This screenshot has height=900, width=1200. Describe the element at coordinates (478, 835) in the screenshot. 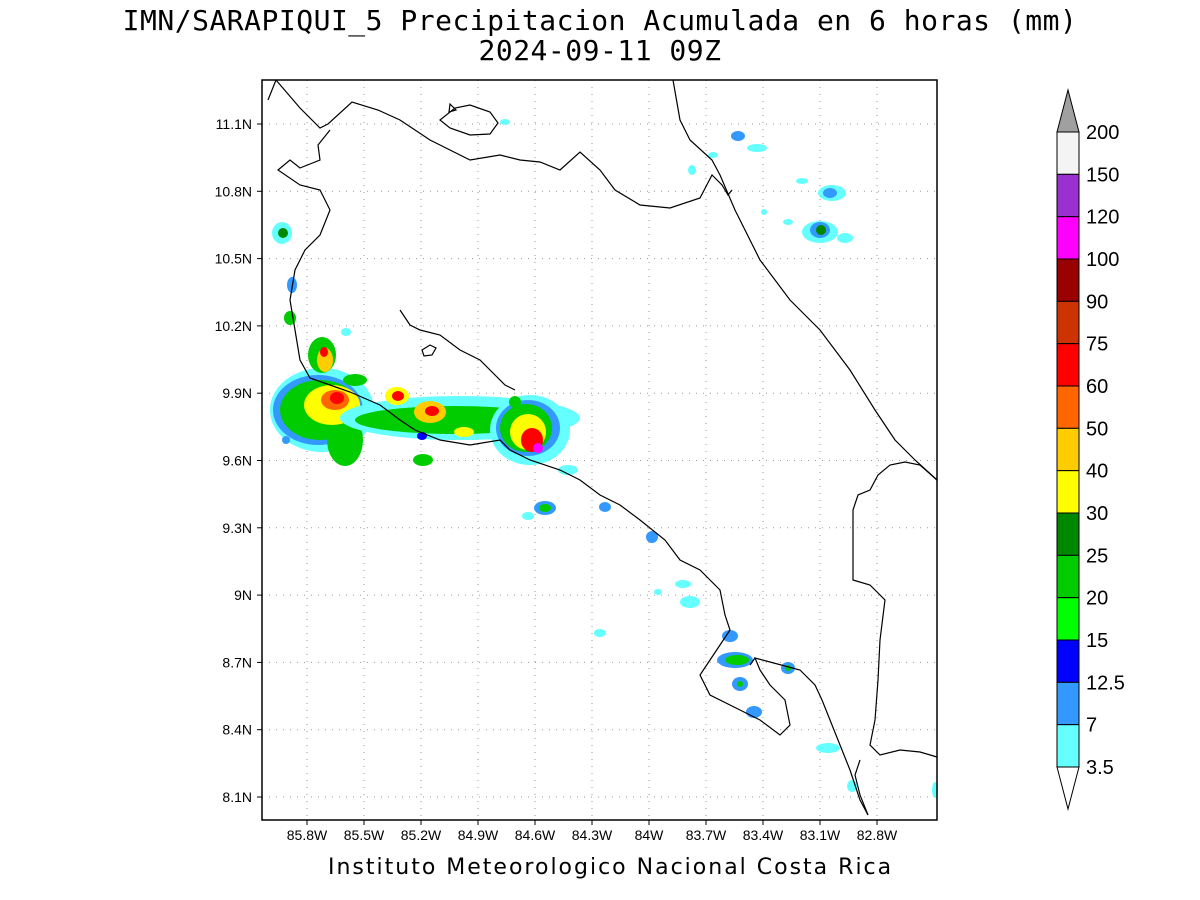

I see `lon-tick-label: 84.9W` at that location.